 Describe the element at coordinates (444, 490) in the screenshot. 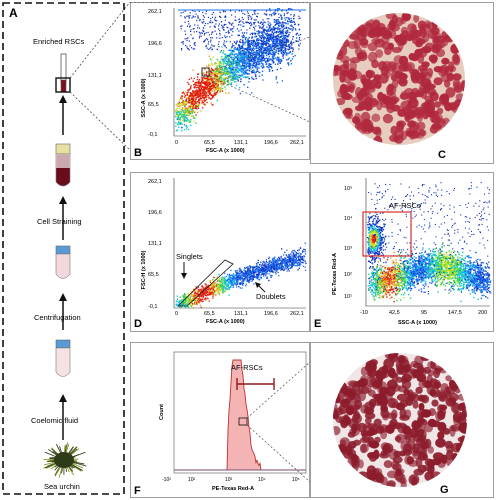

I see `panel-g-letter: G` at that location.